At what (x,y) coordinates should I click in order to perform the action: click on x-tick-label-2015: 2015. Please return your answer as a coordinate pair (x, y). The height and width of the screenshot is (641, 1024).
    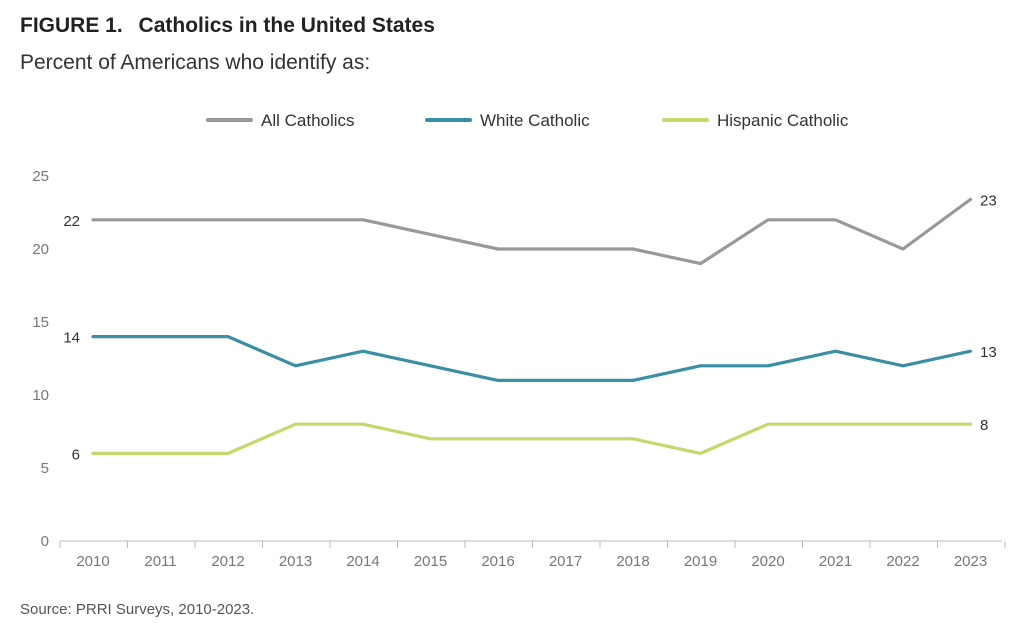
    Looking at the image, I should click on (430, 561).